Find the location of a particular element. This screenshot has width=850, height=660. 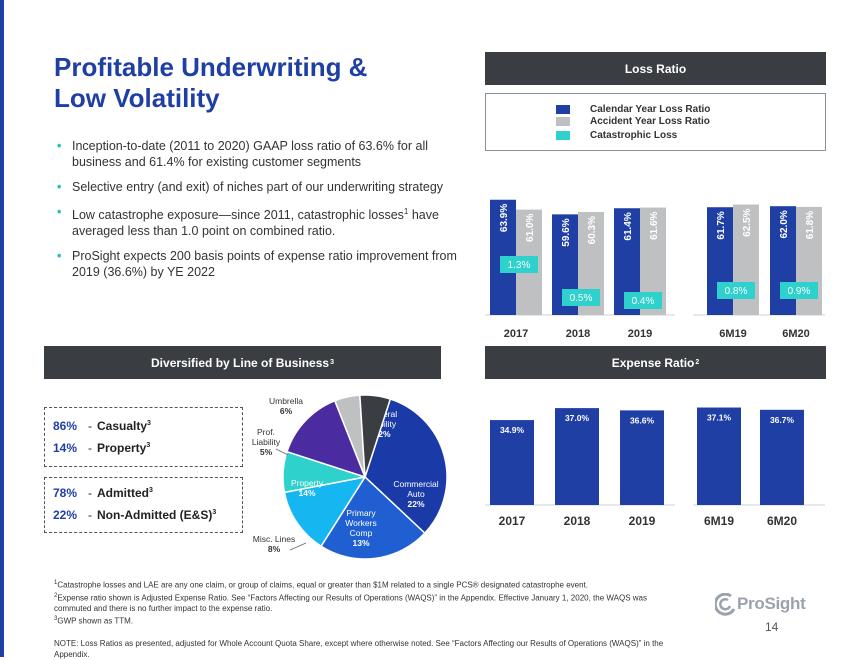

data-label-expense: 36.6% is located at coordinates (642, 420).